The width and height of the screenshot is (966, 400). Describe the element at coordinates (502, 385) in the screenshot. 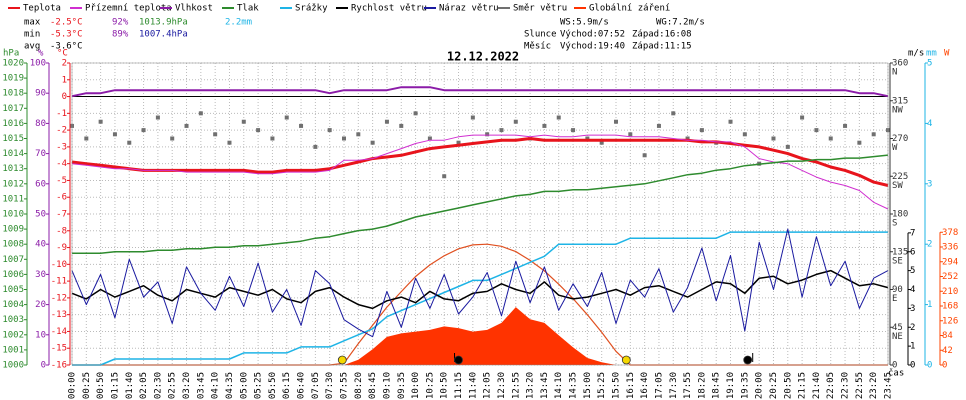

I see `x-tick-label: 12:30` at that location.